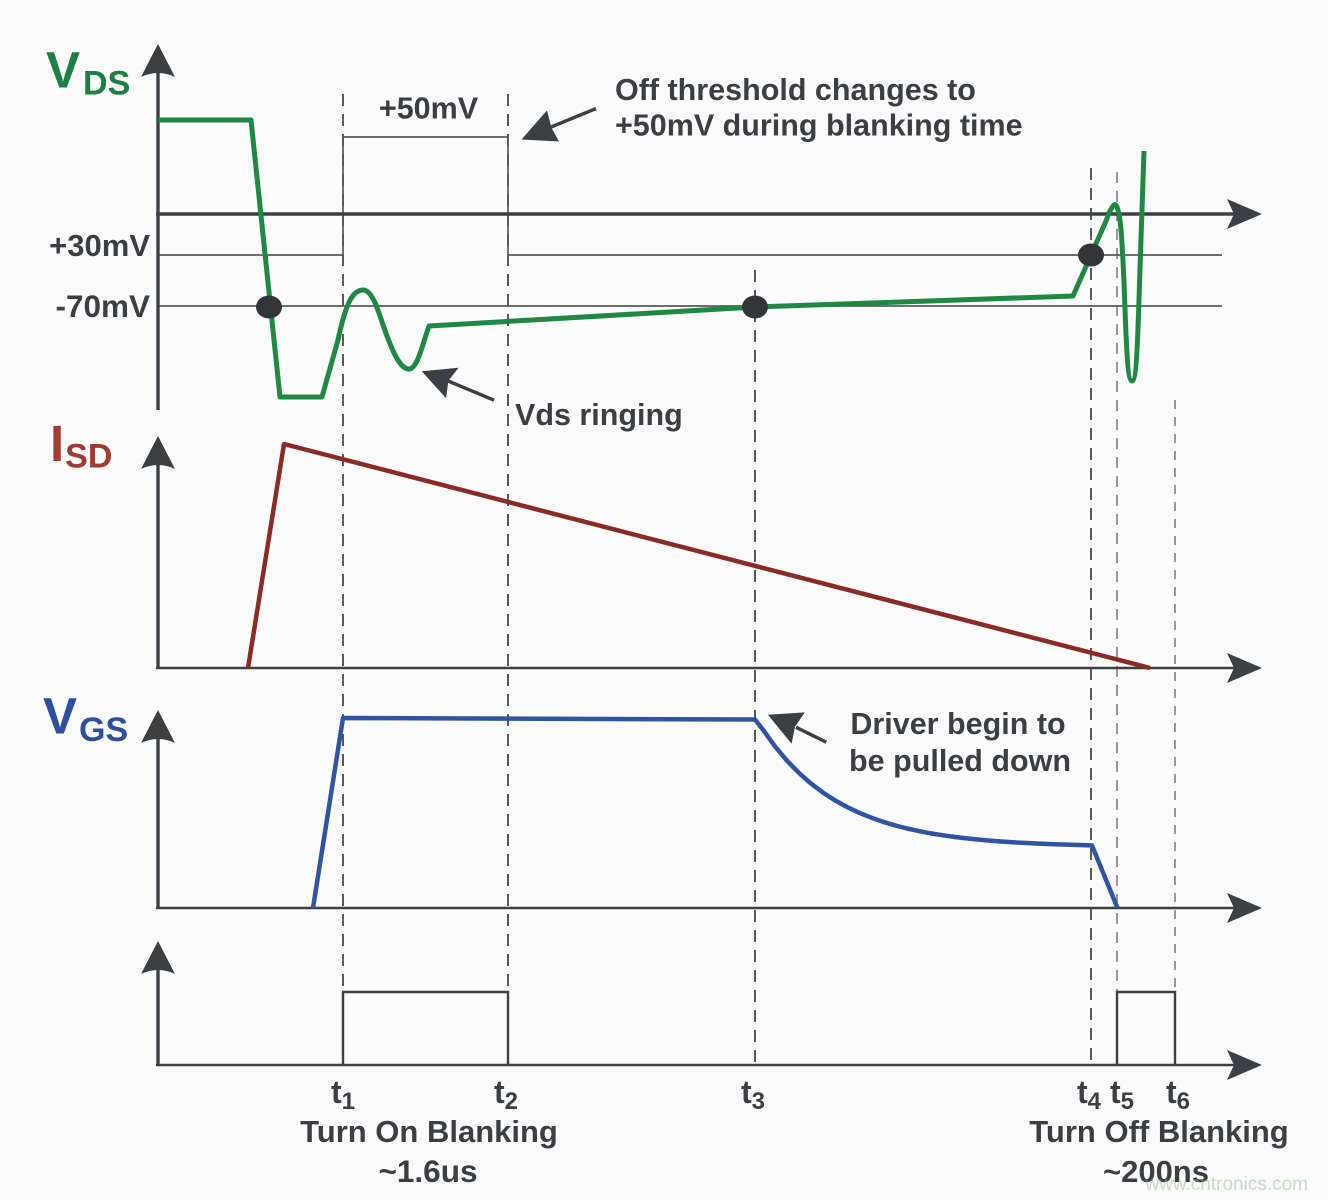 This screenshot has width=1328, height=1200. I want to click on svg-text: Turn On Blanking, so click(429, 1131).